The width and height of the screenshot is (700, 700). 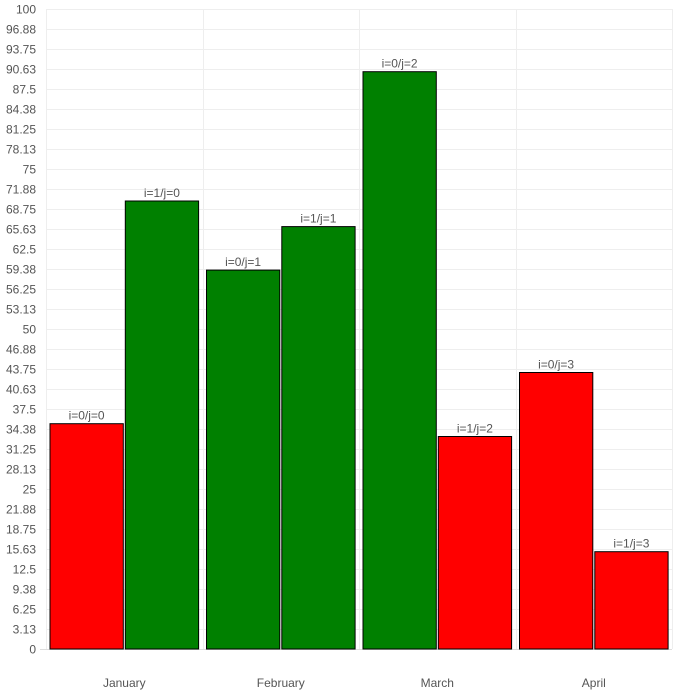 I want to click on y-tick-label: 40.63, so click(x=21, y=390).